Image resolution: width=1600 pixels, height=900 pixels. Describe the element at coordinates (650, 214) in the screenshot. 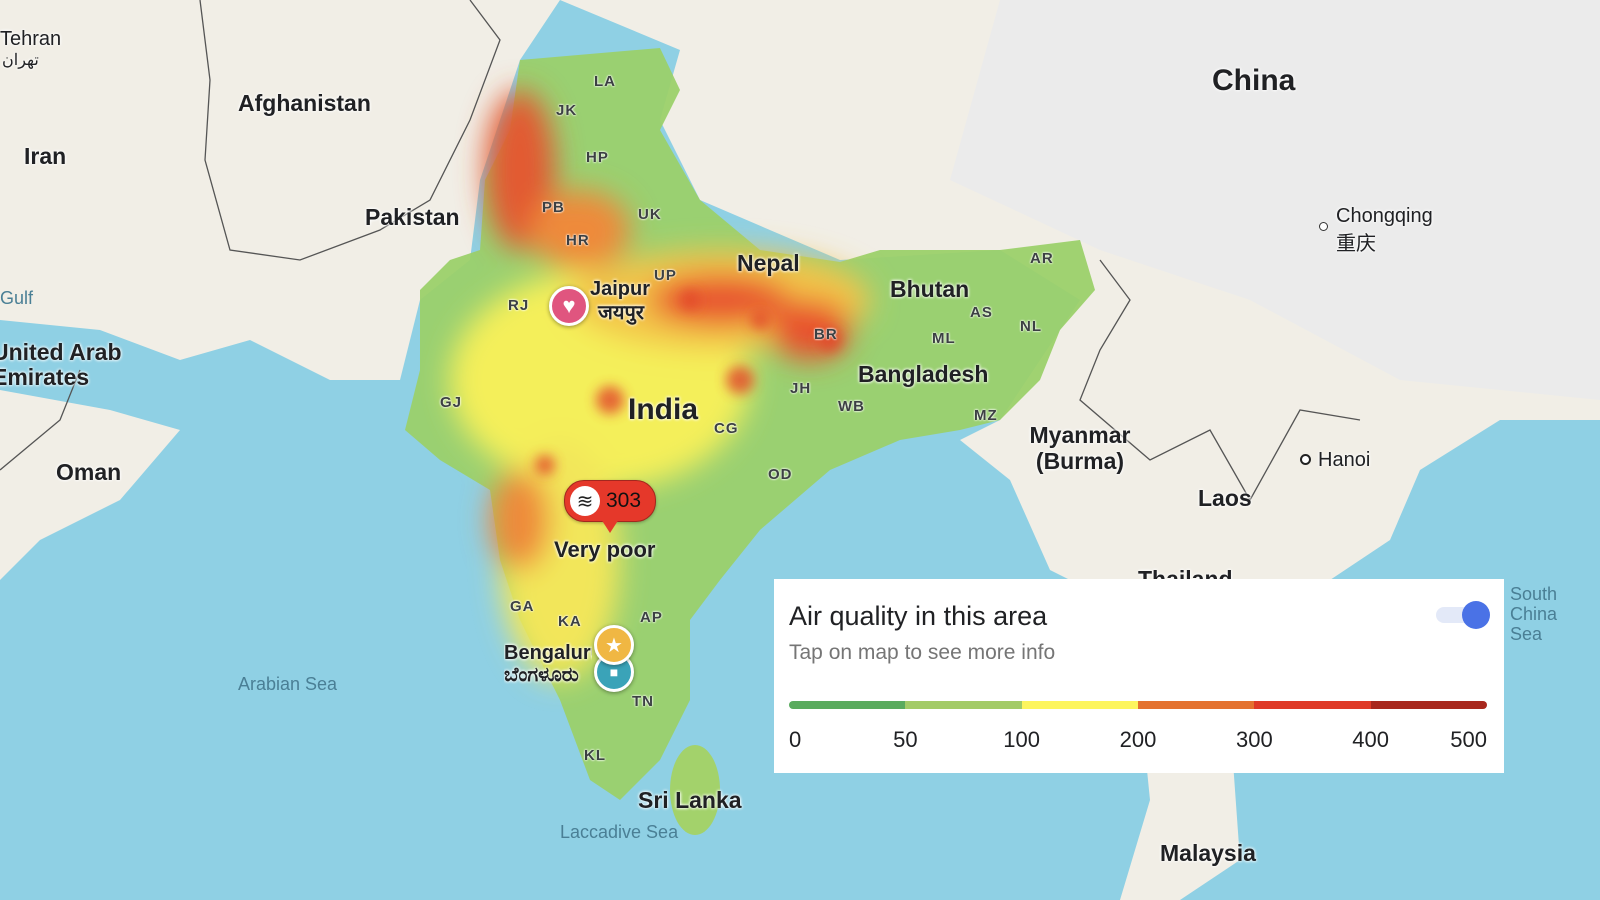

I see `state-label: UK` at that location.